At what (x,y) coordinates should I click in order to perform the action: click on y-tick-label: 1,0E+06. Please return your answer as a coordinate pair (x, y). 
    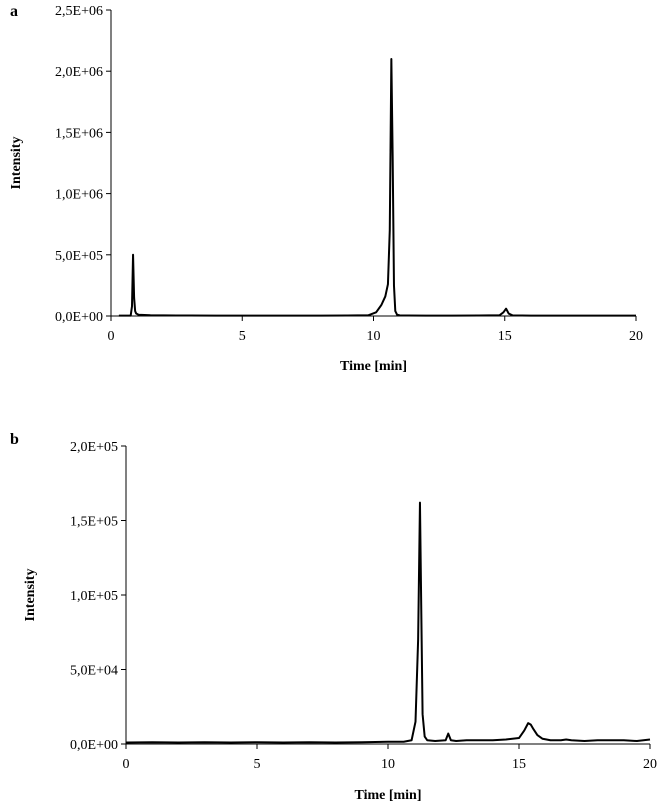
    Looking at the image, I should click on (79, 195).